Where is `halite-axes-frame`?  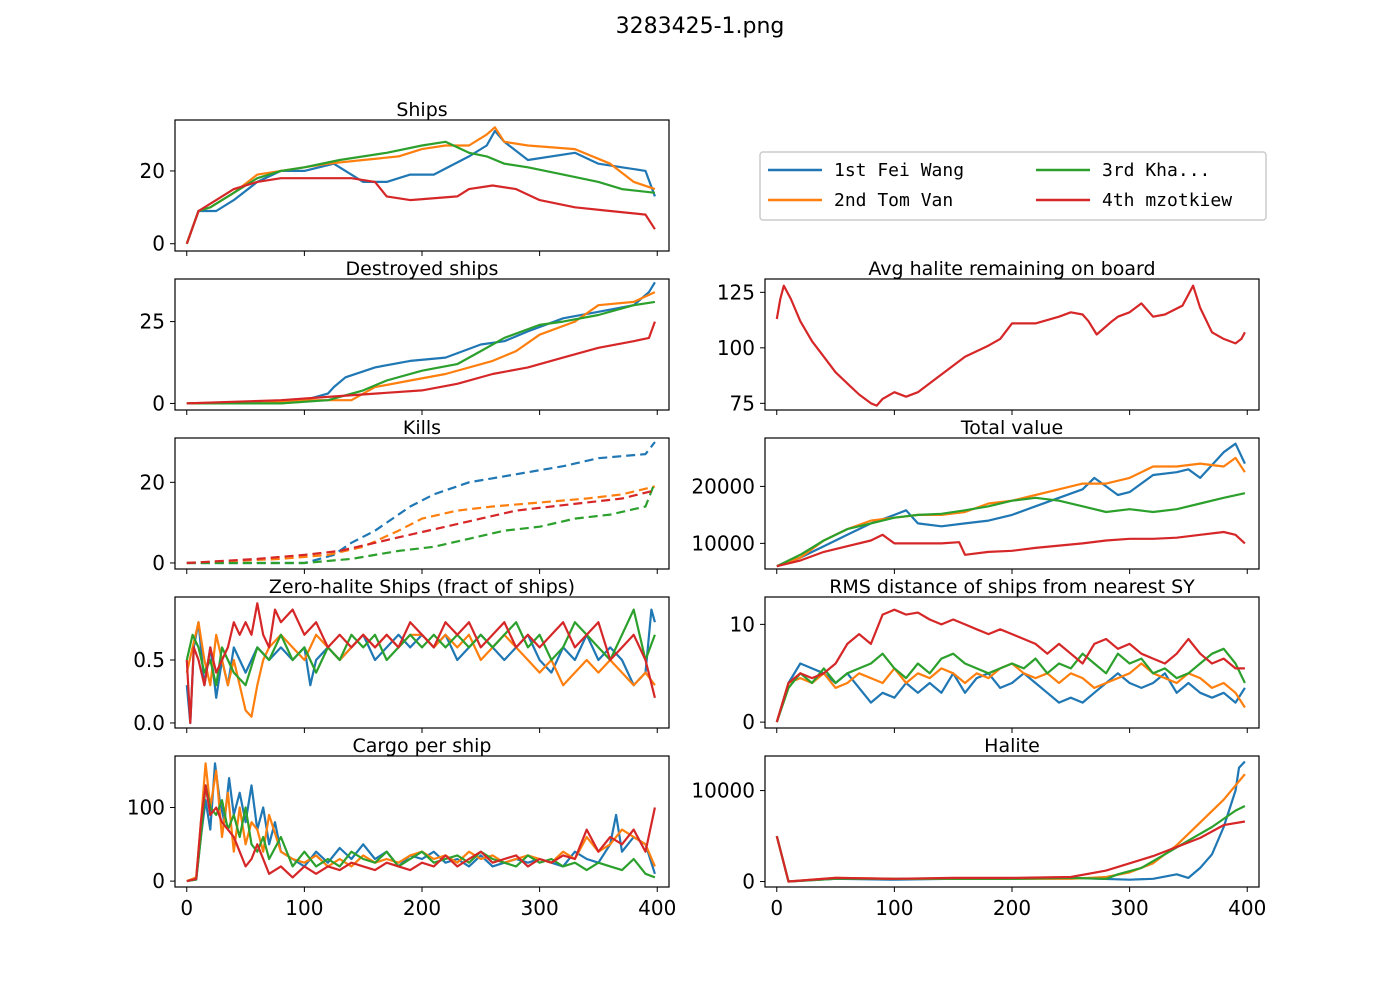 halite-axes-frame is located at coordinates (1012, 821).